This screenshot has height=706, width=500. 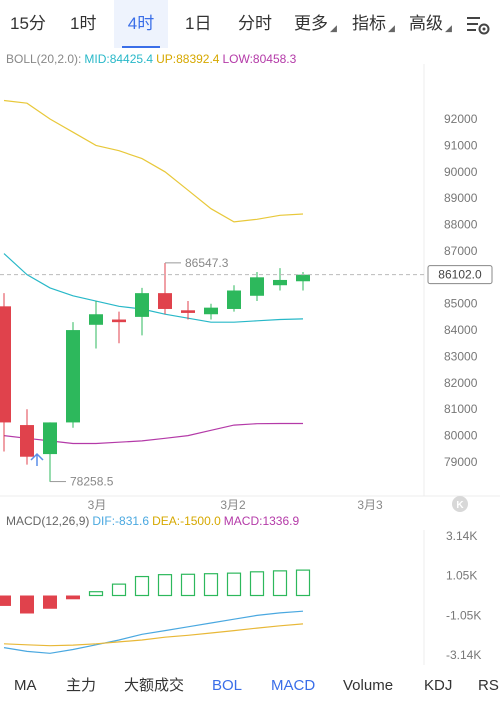 I want to click on tab-timeshare: 分时, so click(x=255, y=23).